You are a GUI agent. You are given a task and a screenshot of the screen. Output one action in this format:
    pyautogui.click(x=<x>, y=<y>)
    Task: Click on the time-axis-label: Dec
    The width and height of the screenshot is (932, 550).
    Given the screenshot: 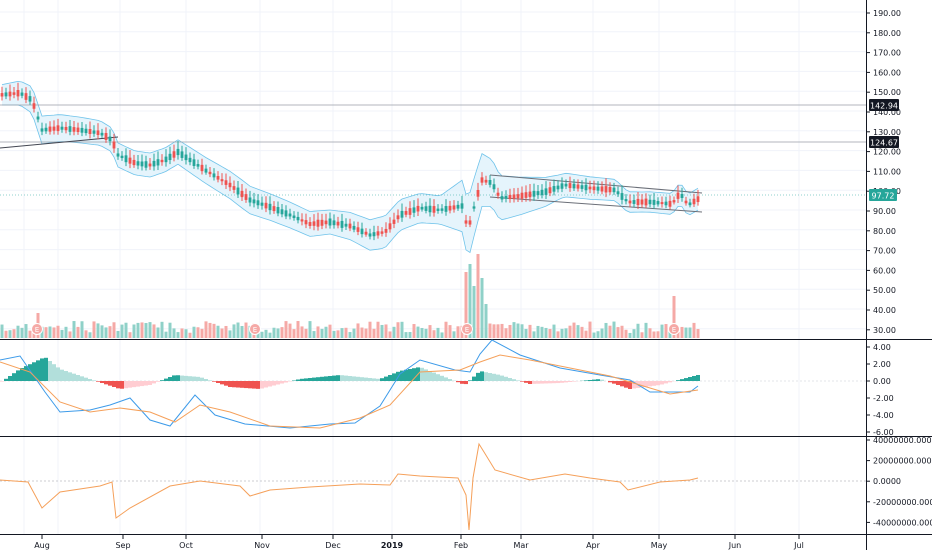 What is the action you would take?
    pyautogui.click(x=332, y=545)
    